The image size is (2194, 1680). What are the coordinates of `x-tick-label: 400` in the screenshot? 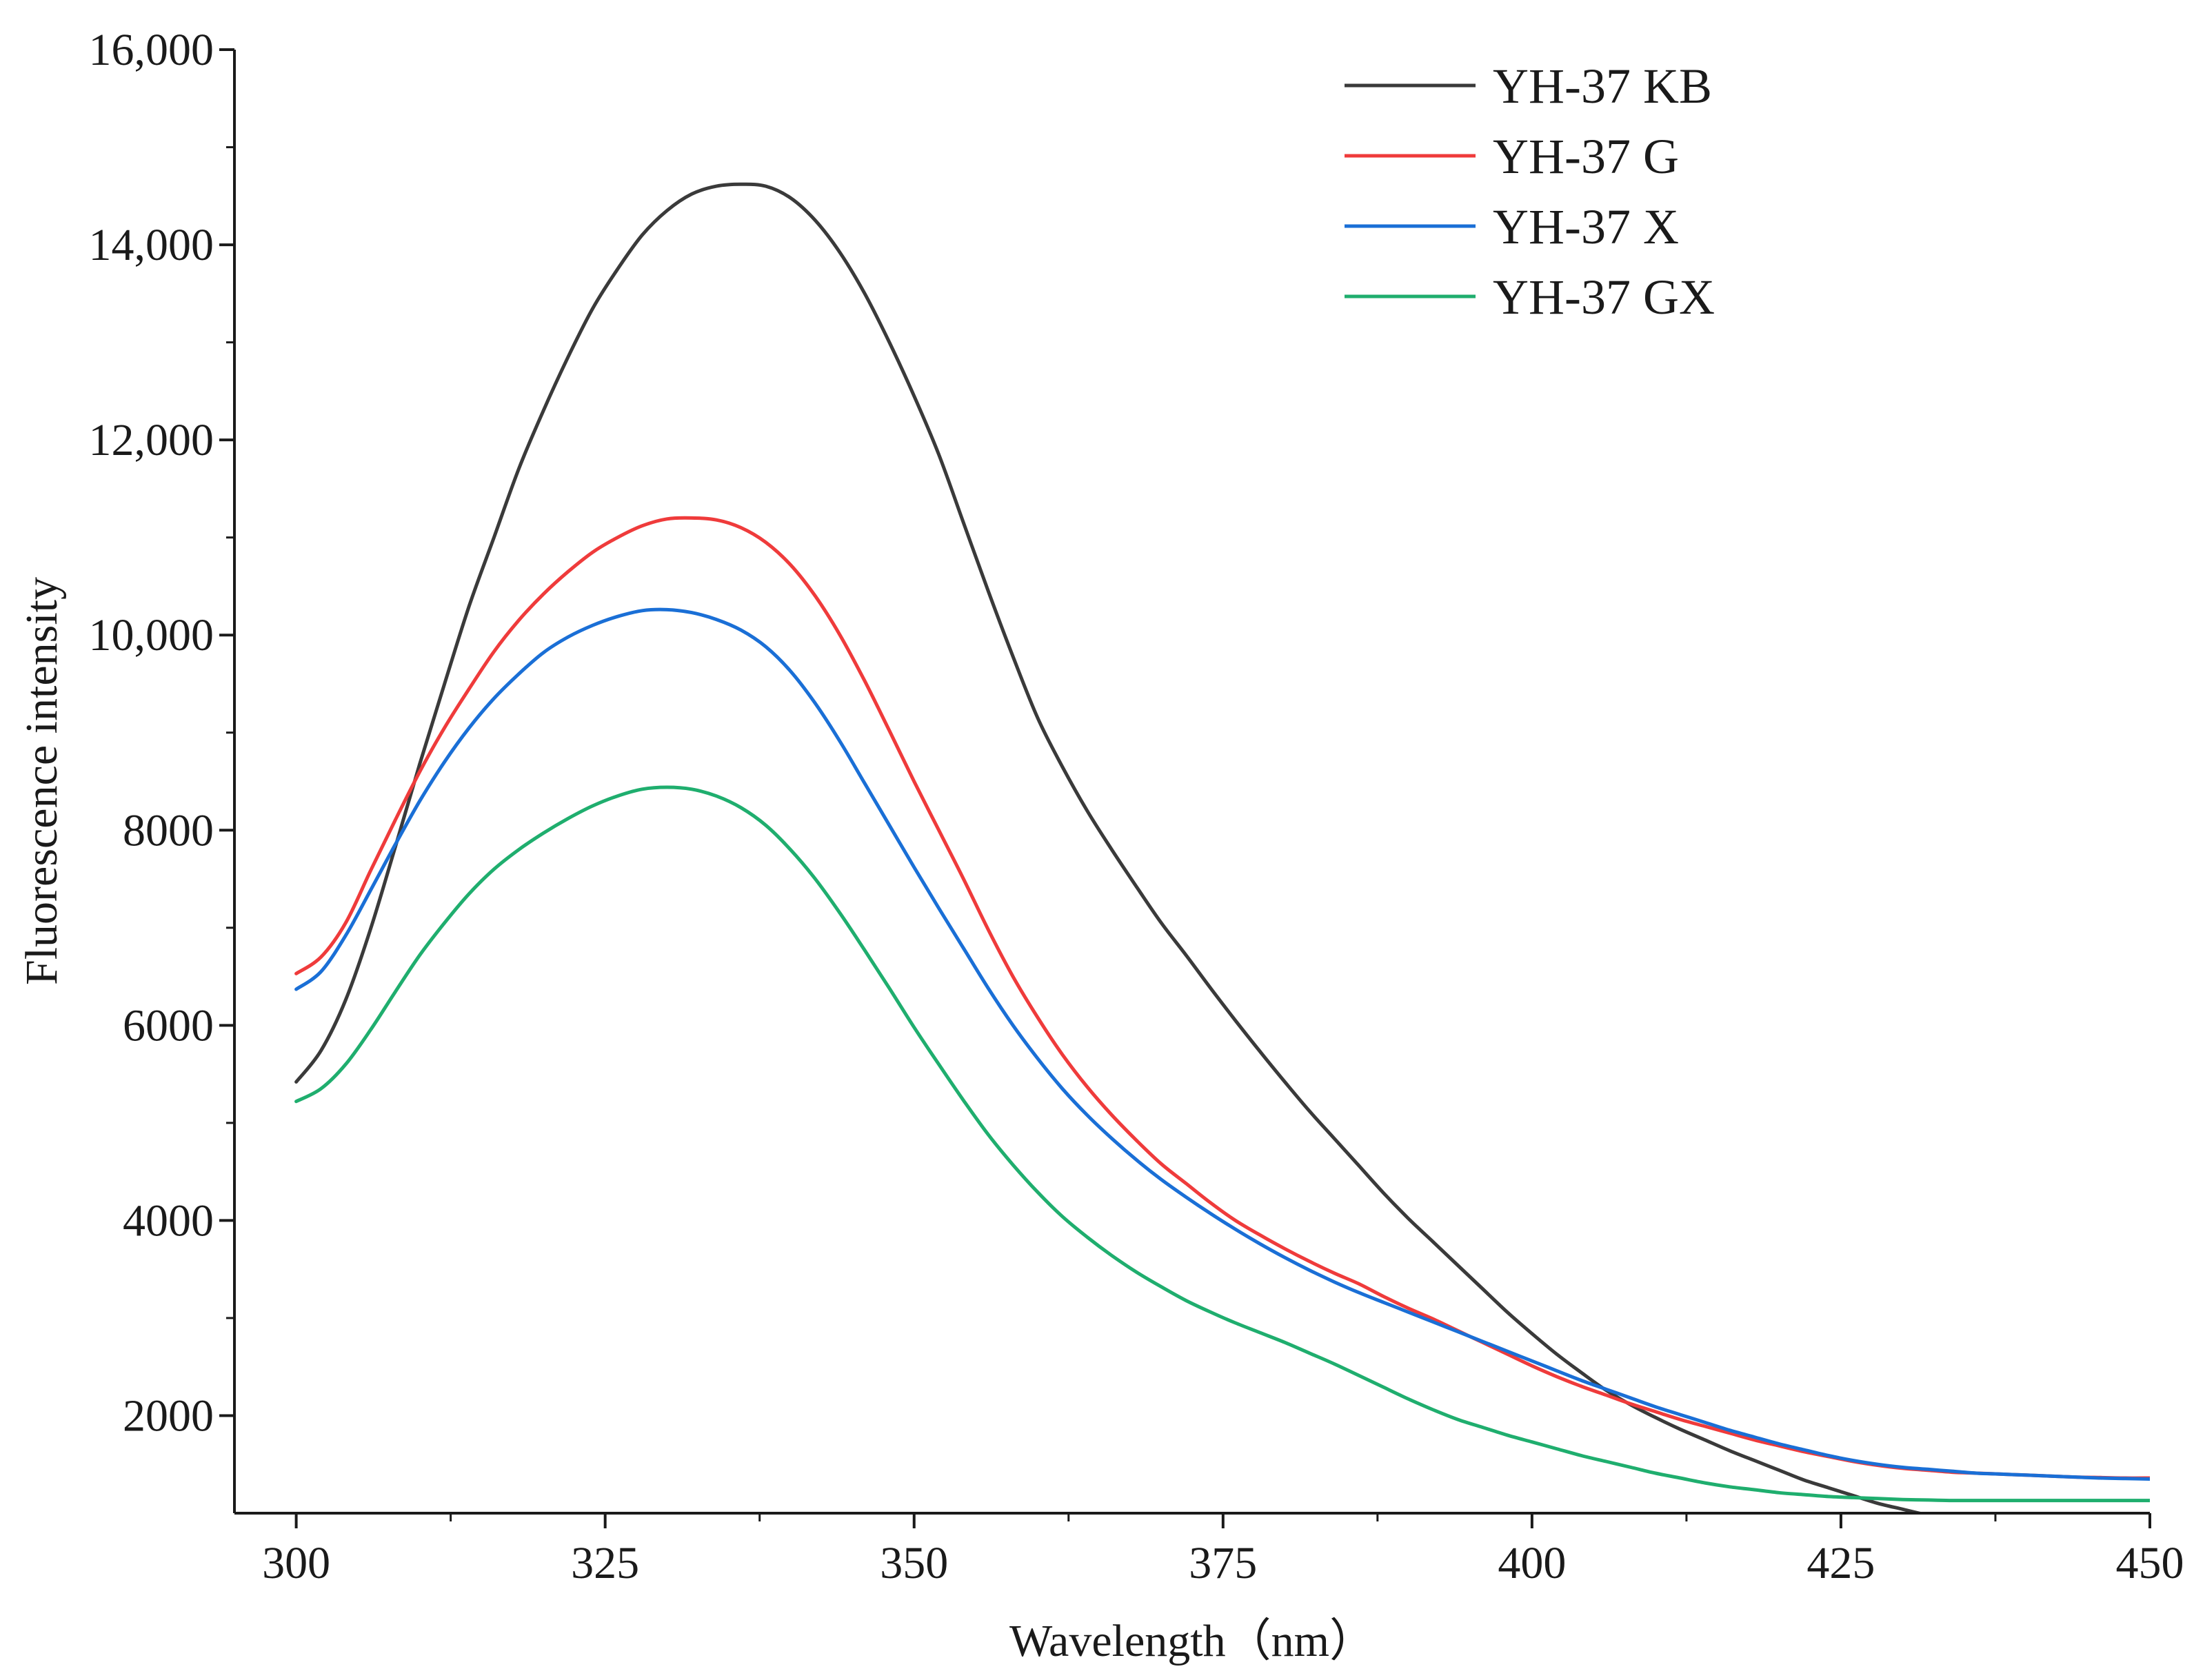 It's located at (1532, 1563).